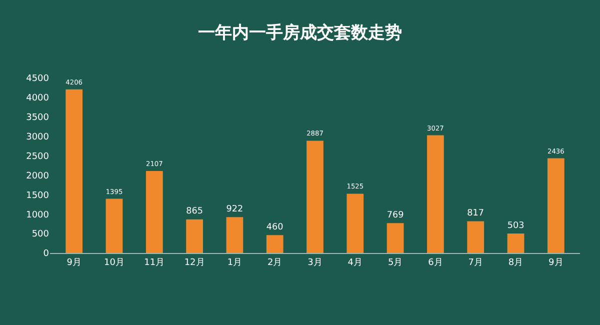 The height and width of the screenshot is (325, 600). What do you see at coordinates (38, 99) in the screenshot?
I see `y-tick-label: 4000` at bounding box center [38, 99].